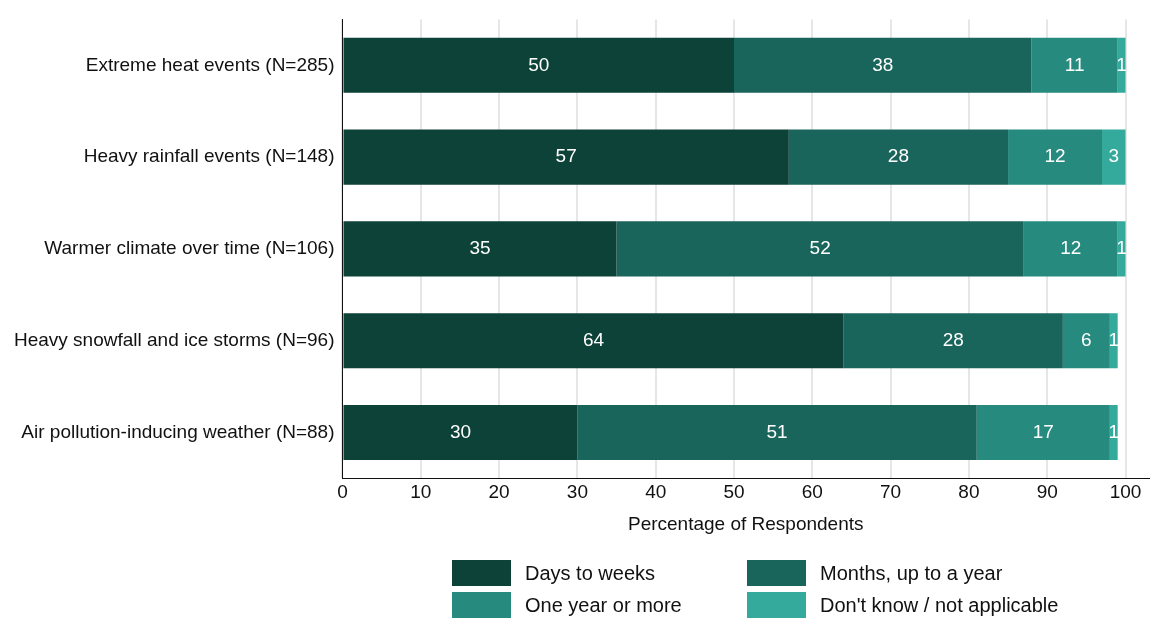 This screenshot has height=624, width=1153. What do you see at coordinates (812, 492) in the screenshot?
I see `x-tick-label: 60` at bounding box center [812, 492].